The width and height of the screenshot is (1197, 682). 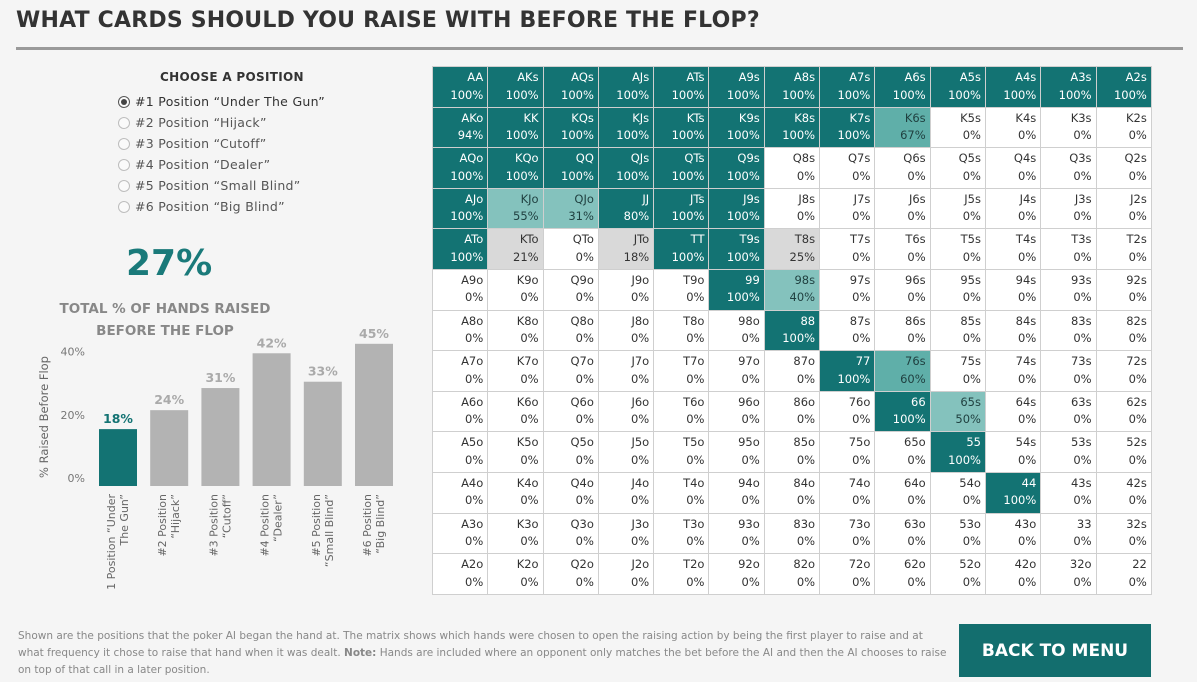 I want to click on hand-label: 93s, so click(x=1081, y=279).